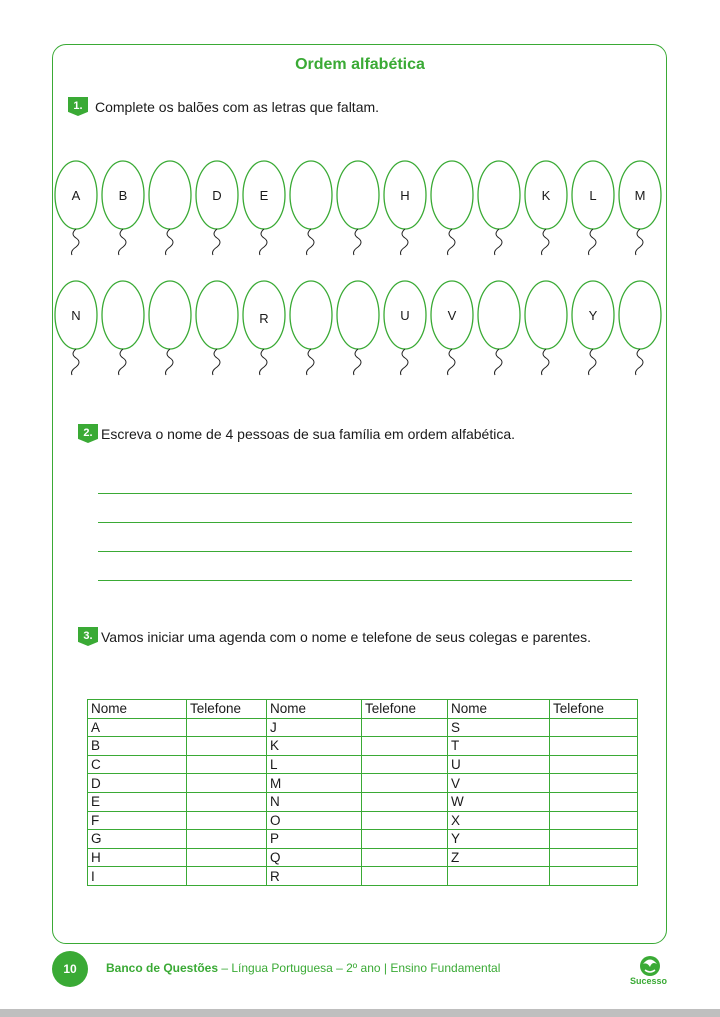  Describe the element at coordinates (137, 727) in the screenshot. I see `agenda-name-cell: A` at that location.